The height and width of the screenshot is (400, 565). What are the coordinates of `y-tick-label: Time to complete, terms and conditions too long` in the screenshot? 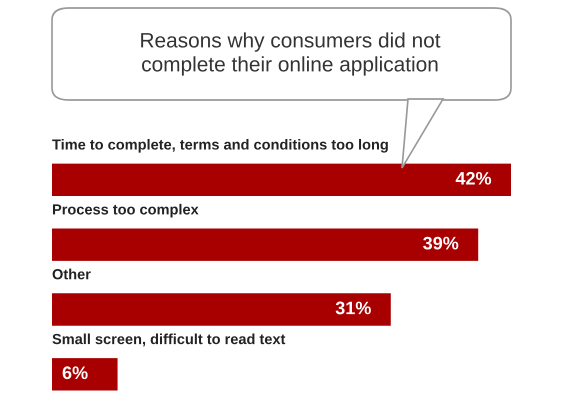 It's located at (220, 145).